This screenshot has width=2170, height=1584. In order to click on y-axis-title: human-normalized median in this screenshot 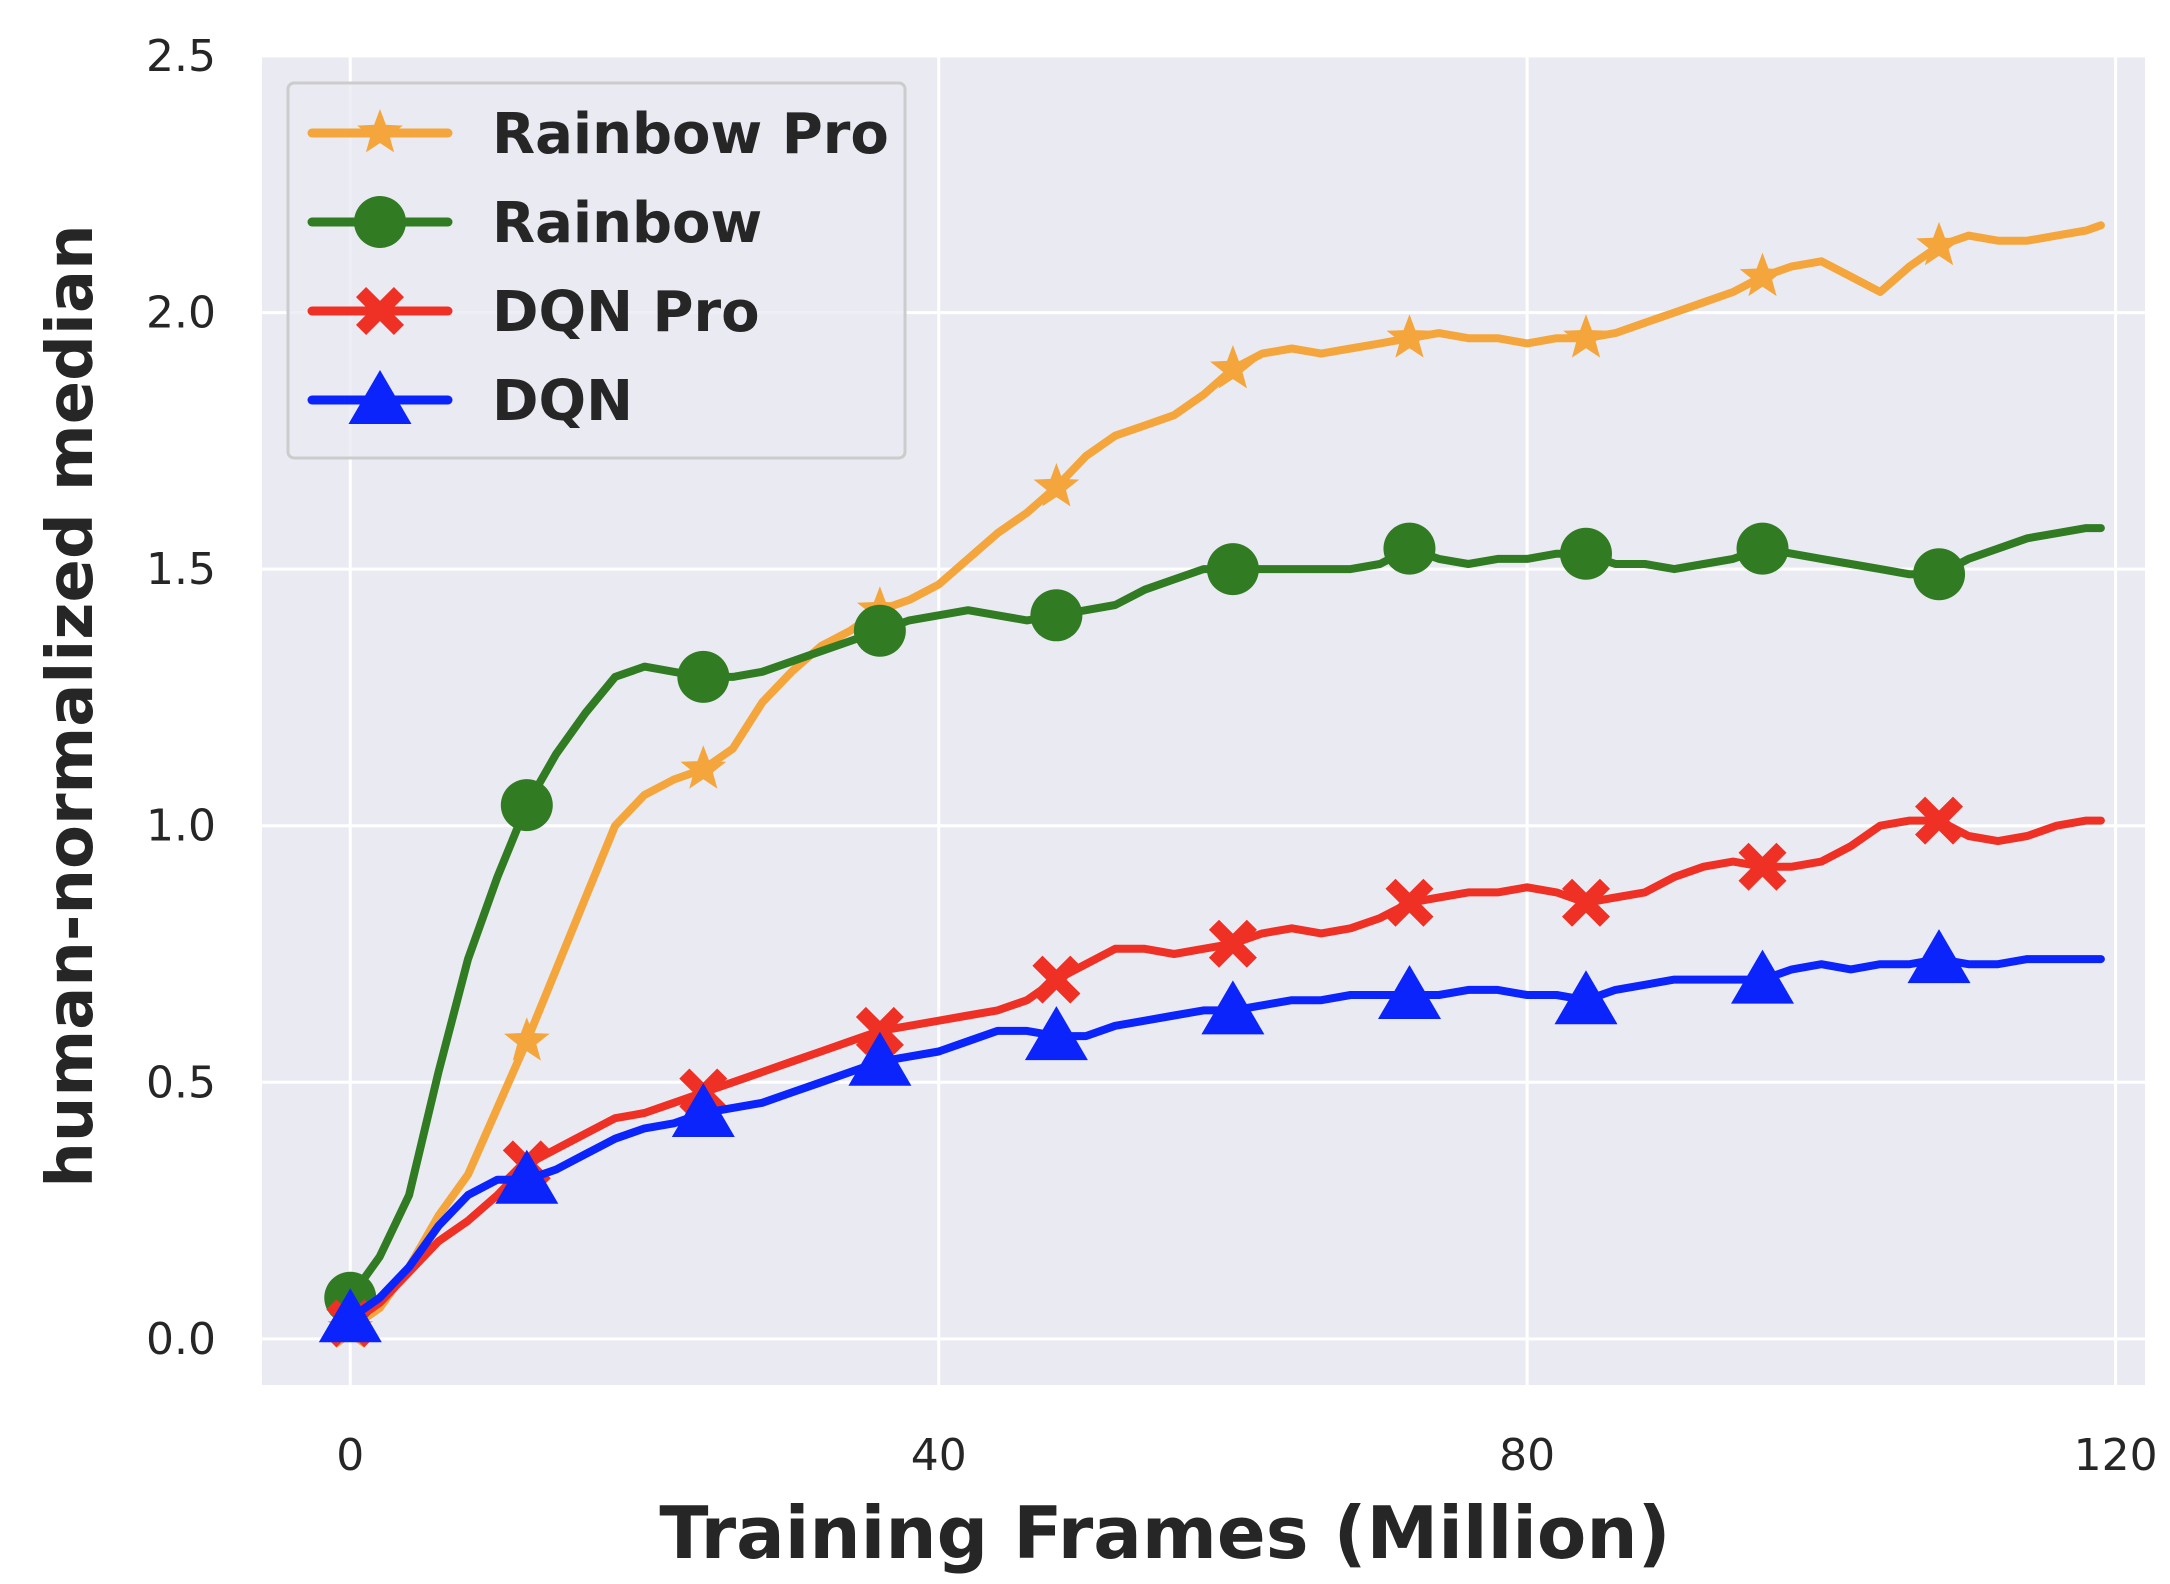, I will do `click(71, 705)`.